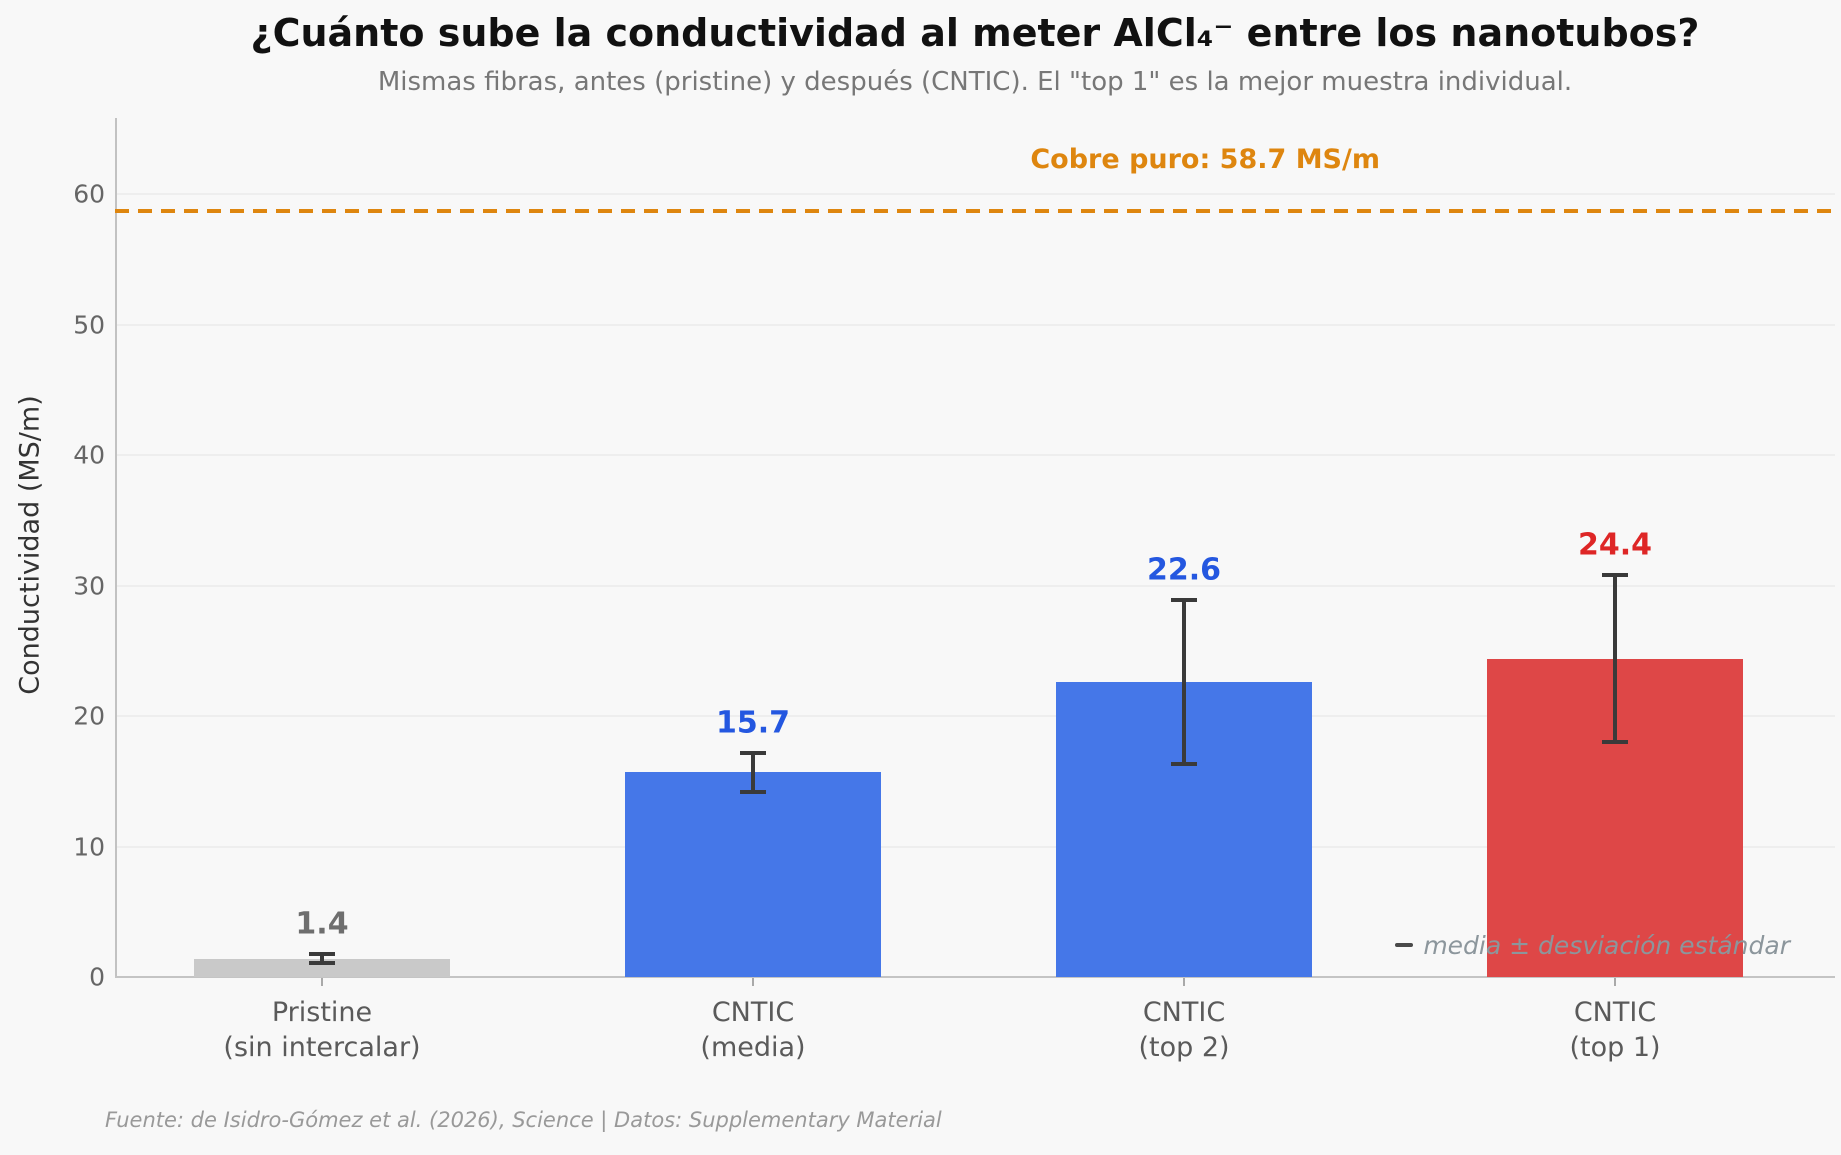  What do you see at coordinates (1184, 570) in the screenshot?
I see `bar-value-label: 22.6` at bounding box center [1184, 570].